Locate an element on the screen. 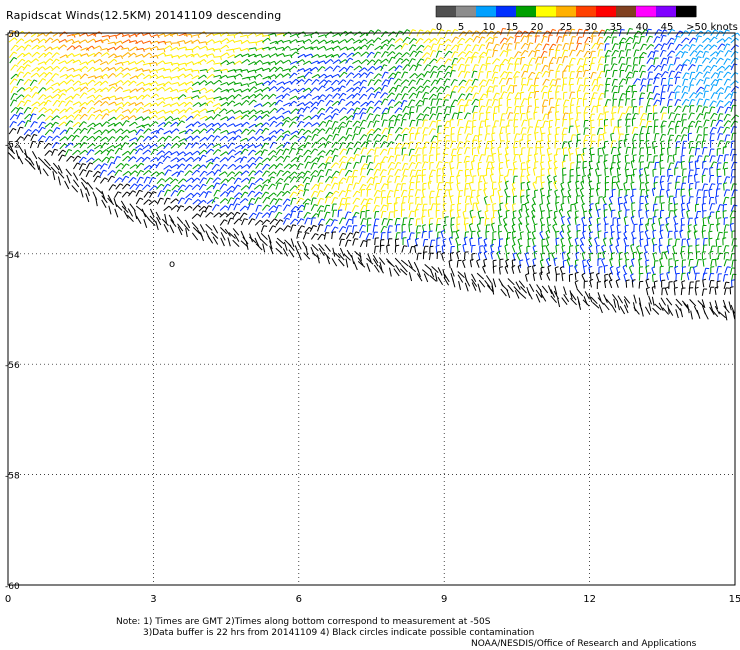 This screenshot has width=740, height=650. lon-label: 9 is located at coordinates (444, 599).